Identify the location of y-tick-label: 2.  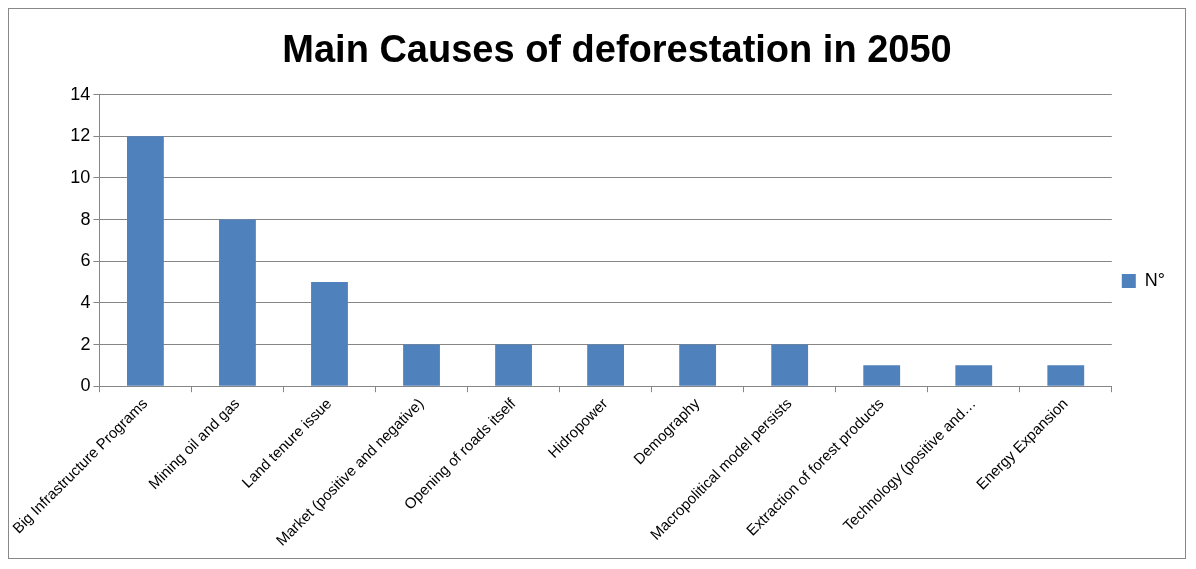
(85, 343).